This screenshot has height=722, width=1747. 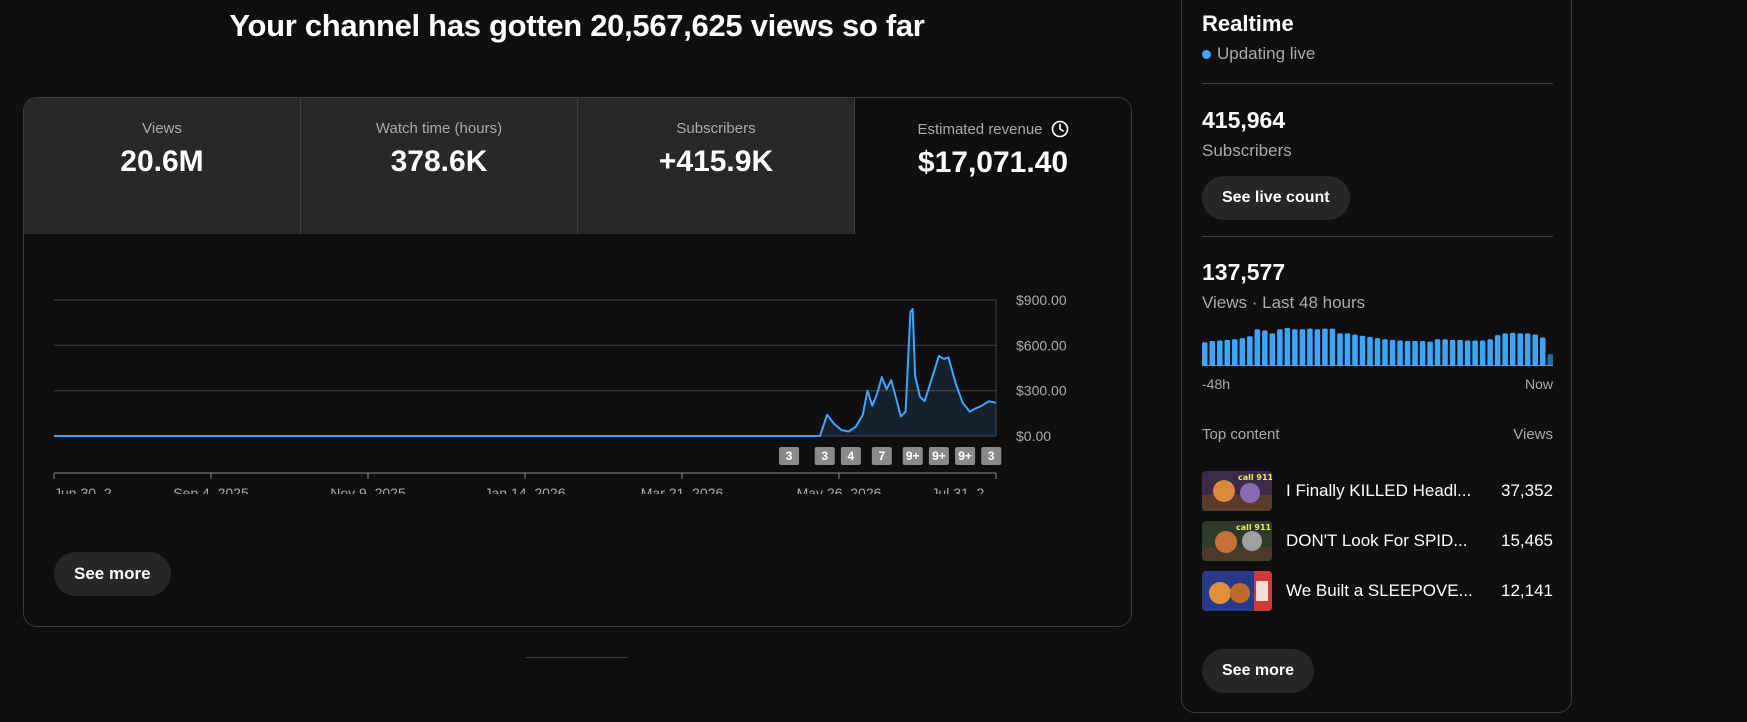 I want to click on list-item: call 911 DON'T Look For SPID... 15,465, so click(x=1377, y=541).